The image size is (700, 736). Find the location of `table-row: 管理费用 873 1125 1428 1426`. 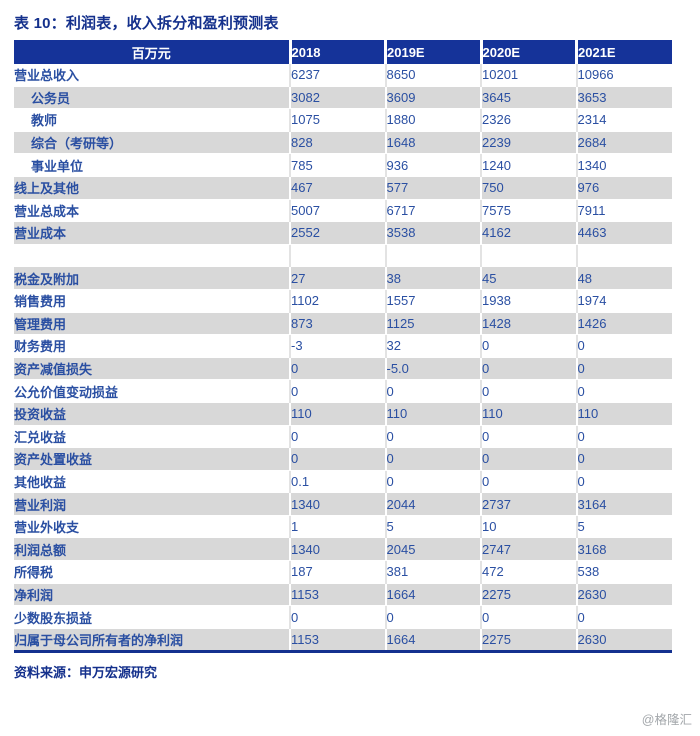

table-row: 管理费用 873 1125 1428 1426 is located at coordinates (343, 323).